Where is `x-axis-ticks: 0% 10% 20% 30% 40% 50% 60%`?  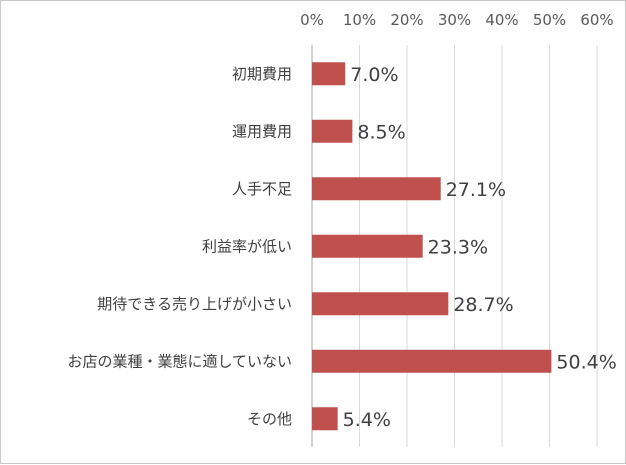 x-axis-ticks: 0% 10% 20% 30% 40% 50% 60% is located at coordinates (457, 20).